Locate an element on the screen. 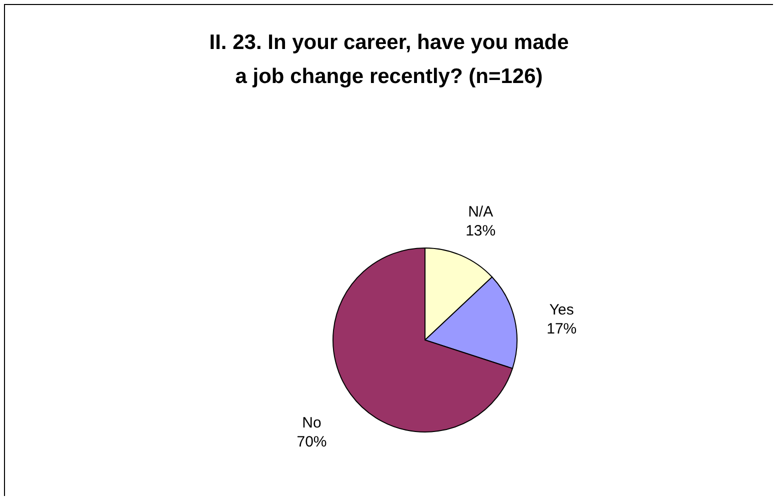  slice-label: Yes is located at coordinates (561, 309).